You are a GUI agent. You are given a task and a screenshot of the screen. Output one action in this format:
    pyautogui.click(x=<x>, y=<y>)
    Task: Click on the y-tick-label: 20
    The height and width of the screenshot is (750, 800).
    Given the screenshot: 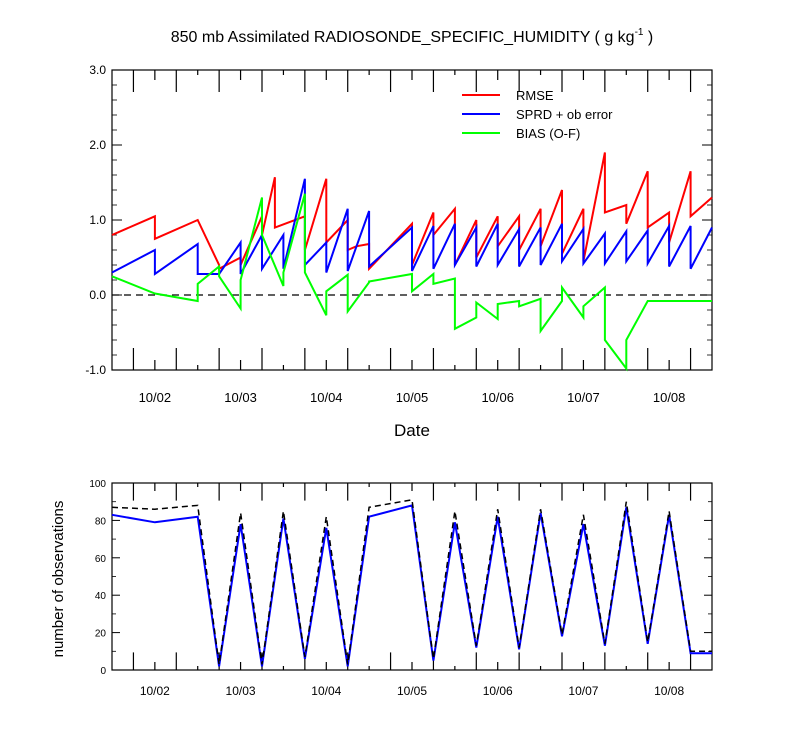 What is the action you would take?
    pyautogui.click(x=101, y=634)
    